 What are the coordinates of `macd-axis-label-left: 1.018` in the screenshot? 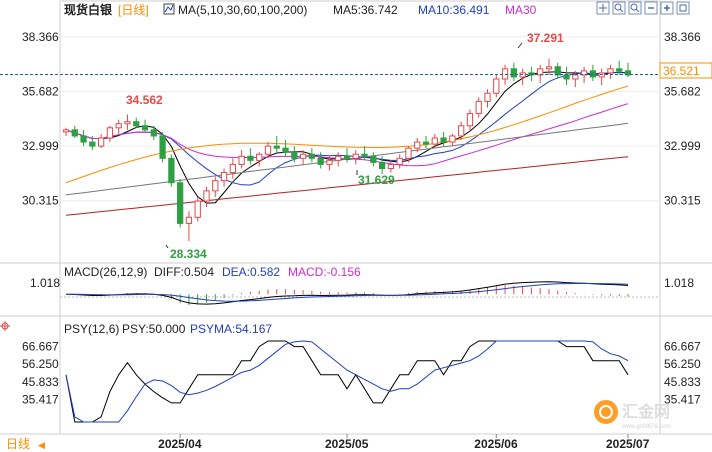 It's located at (45, 283).